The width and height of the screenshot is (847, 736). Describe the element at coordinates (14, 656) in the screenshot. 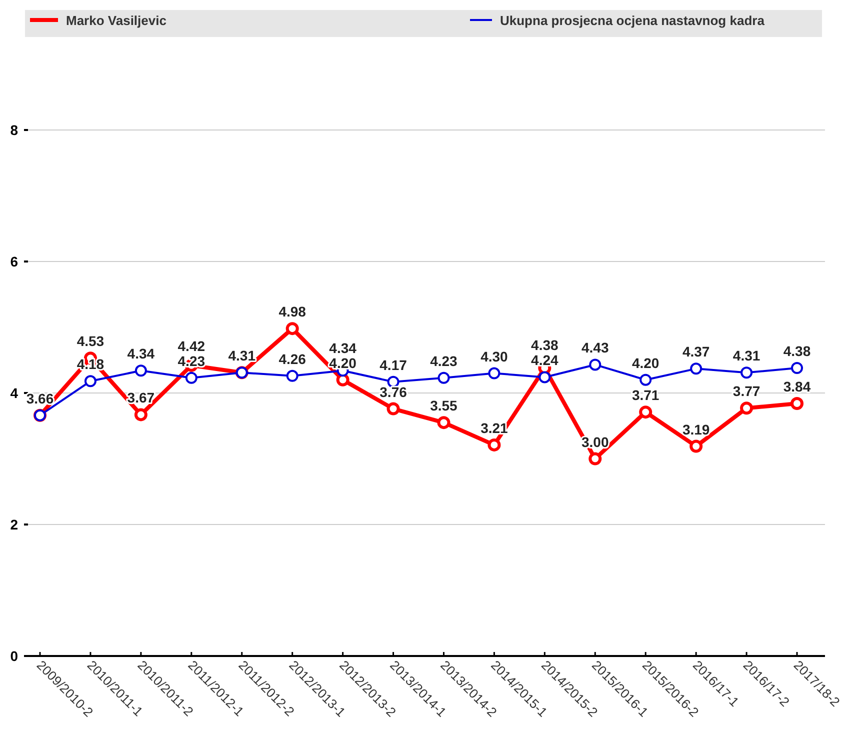

I see `y-tick-label: 0` at that location.